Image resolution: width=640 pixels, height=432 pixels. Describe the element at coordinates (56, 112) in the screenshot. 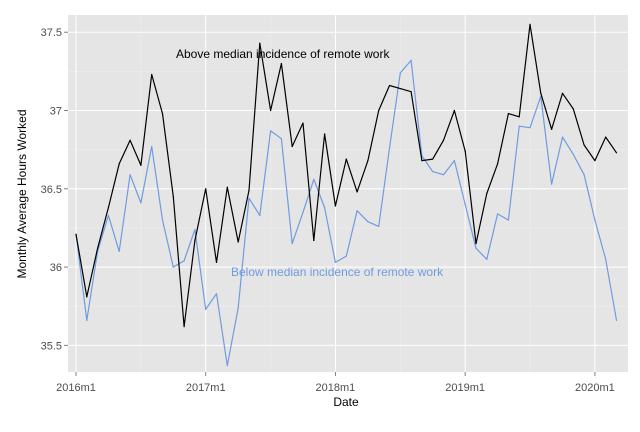

I see `y-tick-label: 37` at that location.